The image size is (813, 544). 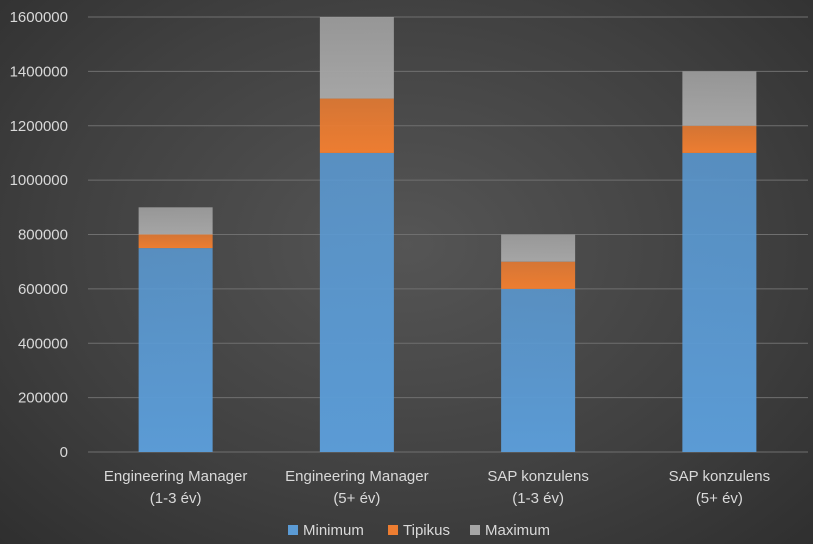 What do you see at coordinates (293, 530) in the screenshot?
I see `legend-swatch-minimum` at bounding box center [293, 530].